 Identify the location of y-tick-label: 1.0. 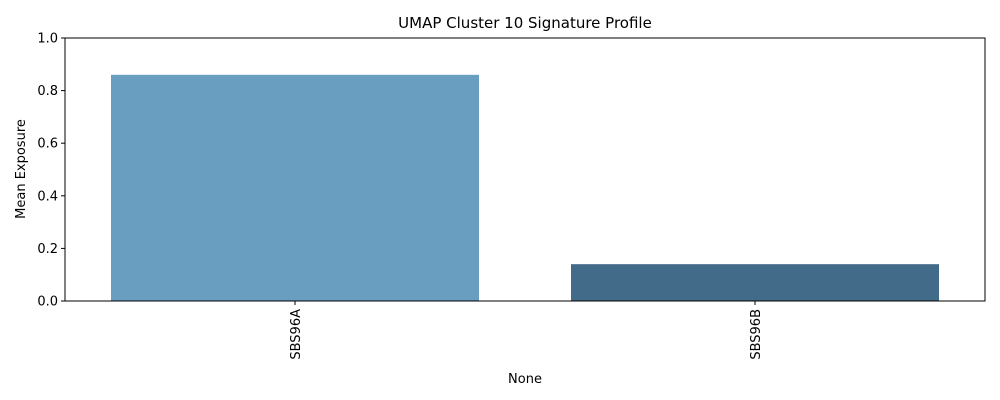
(47, 39).